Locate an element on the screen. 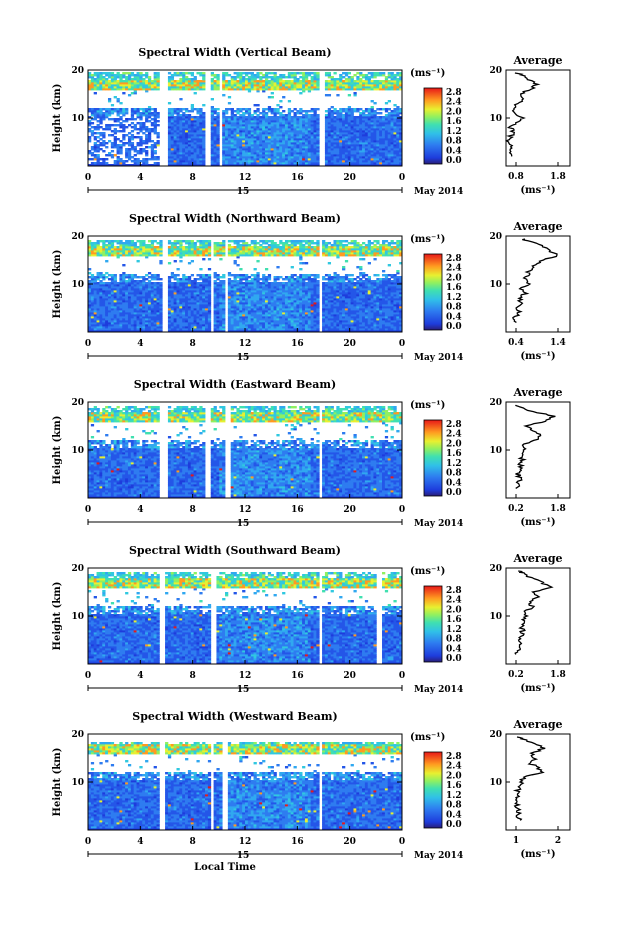 Image resolution: width=621 pixels, height=929 pixels. date-label: May 2014 is located at coordinates (438, 192).